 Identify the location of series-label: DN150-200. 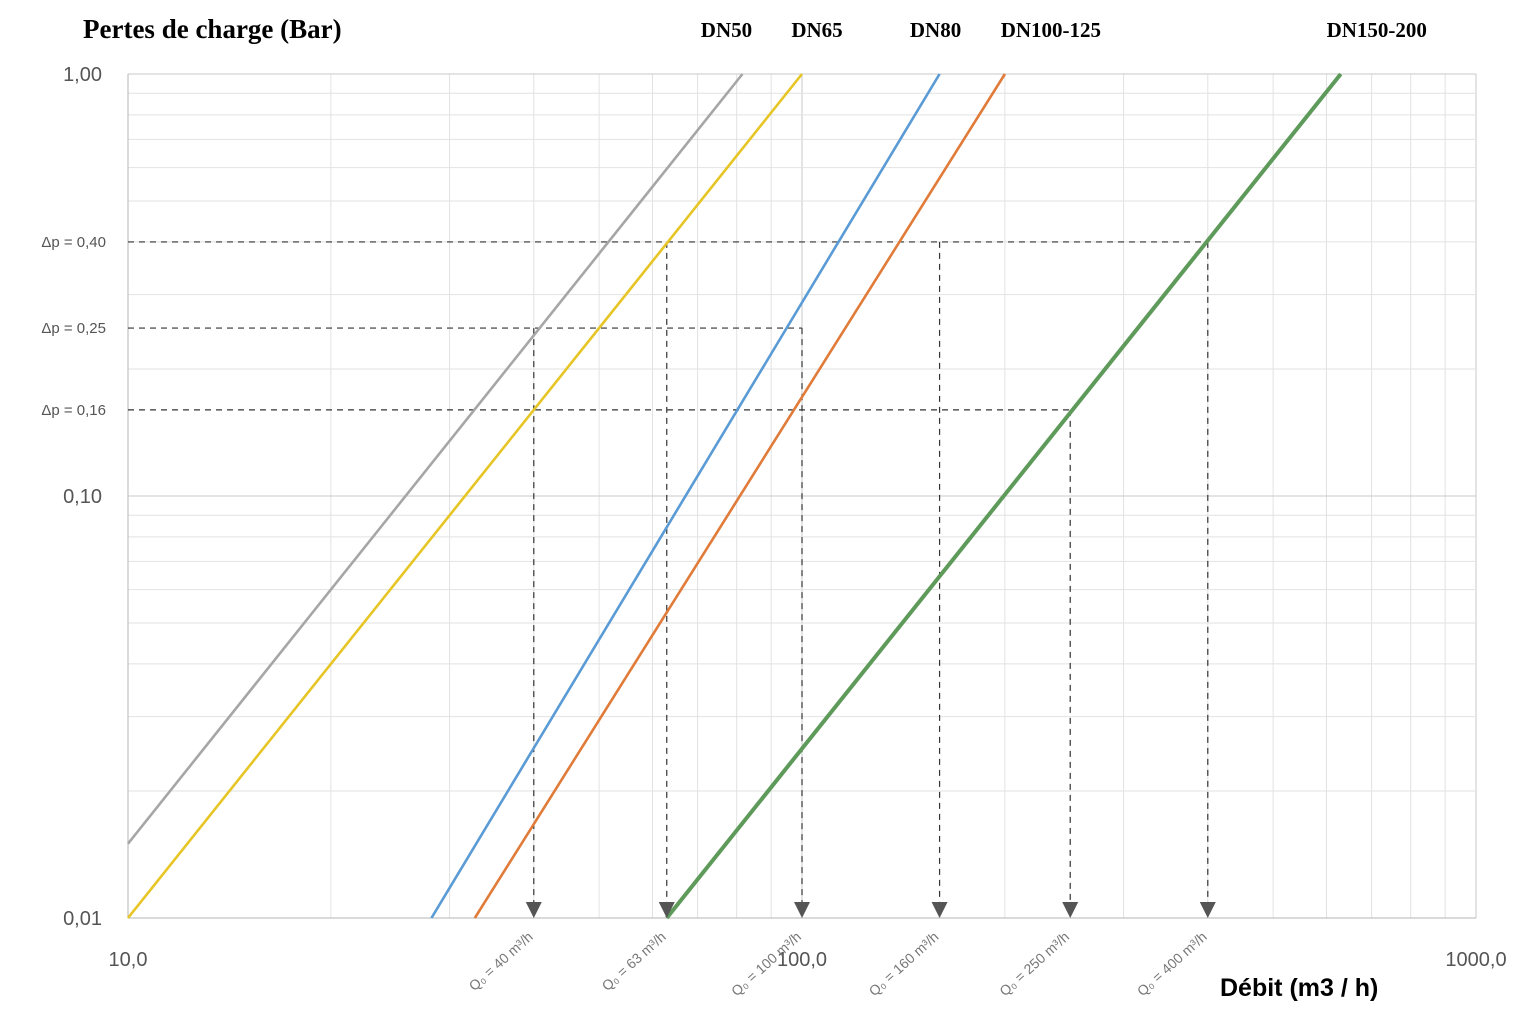
(1377, 30).